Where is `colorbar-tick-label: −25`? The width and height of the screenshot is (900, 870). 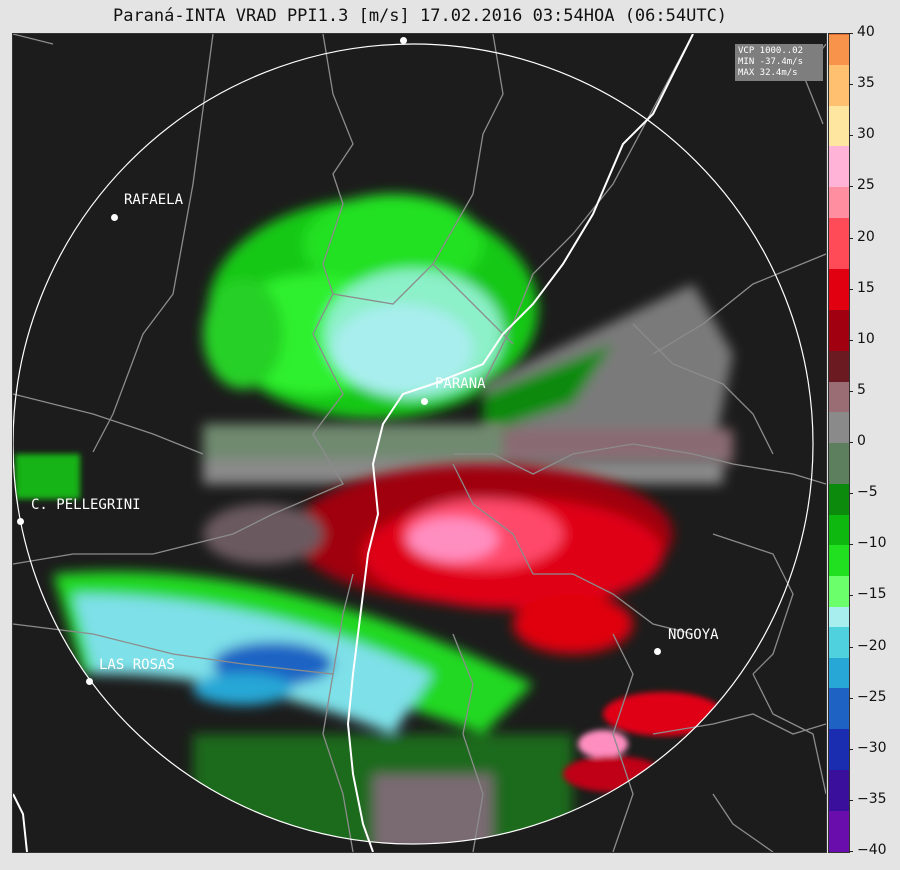 colorbar-tick-label: −25 is located at coordinates (872, 696).